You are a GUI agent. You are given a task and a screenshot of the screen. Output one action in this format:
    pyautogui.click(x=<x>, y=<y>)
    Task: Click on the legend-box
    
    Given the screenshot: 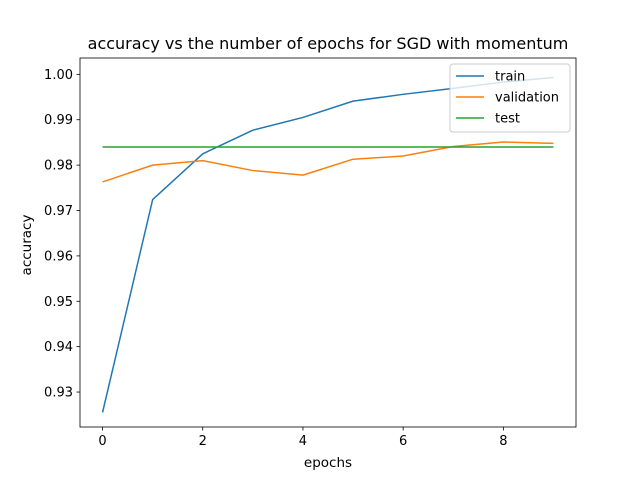 What is the action you would take?
    pyautogui.click(x=510, y=98)
    